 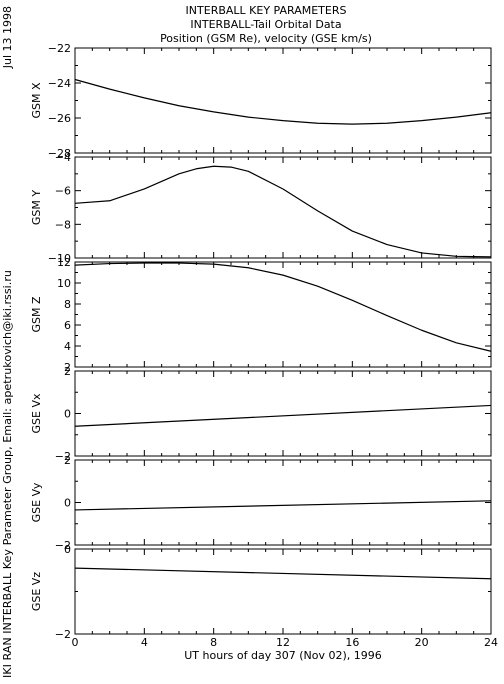 I want to click on y-axis-label: GSM Y, so click(x=36, y=207).